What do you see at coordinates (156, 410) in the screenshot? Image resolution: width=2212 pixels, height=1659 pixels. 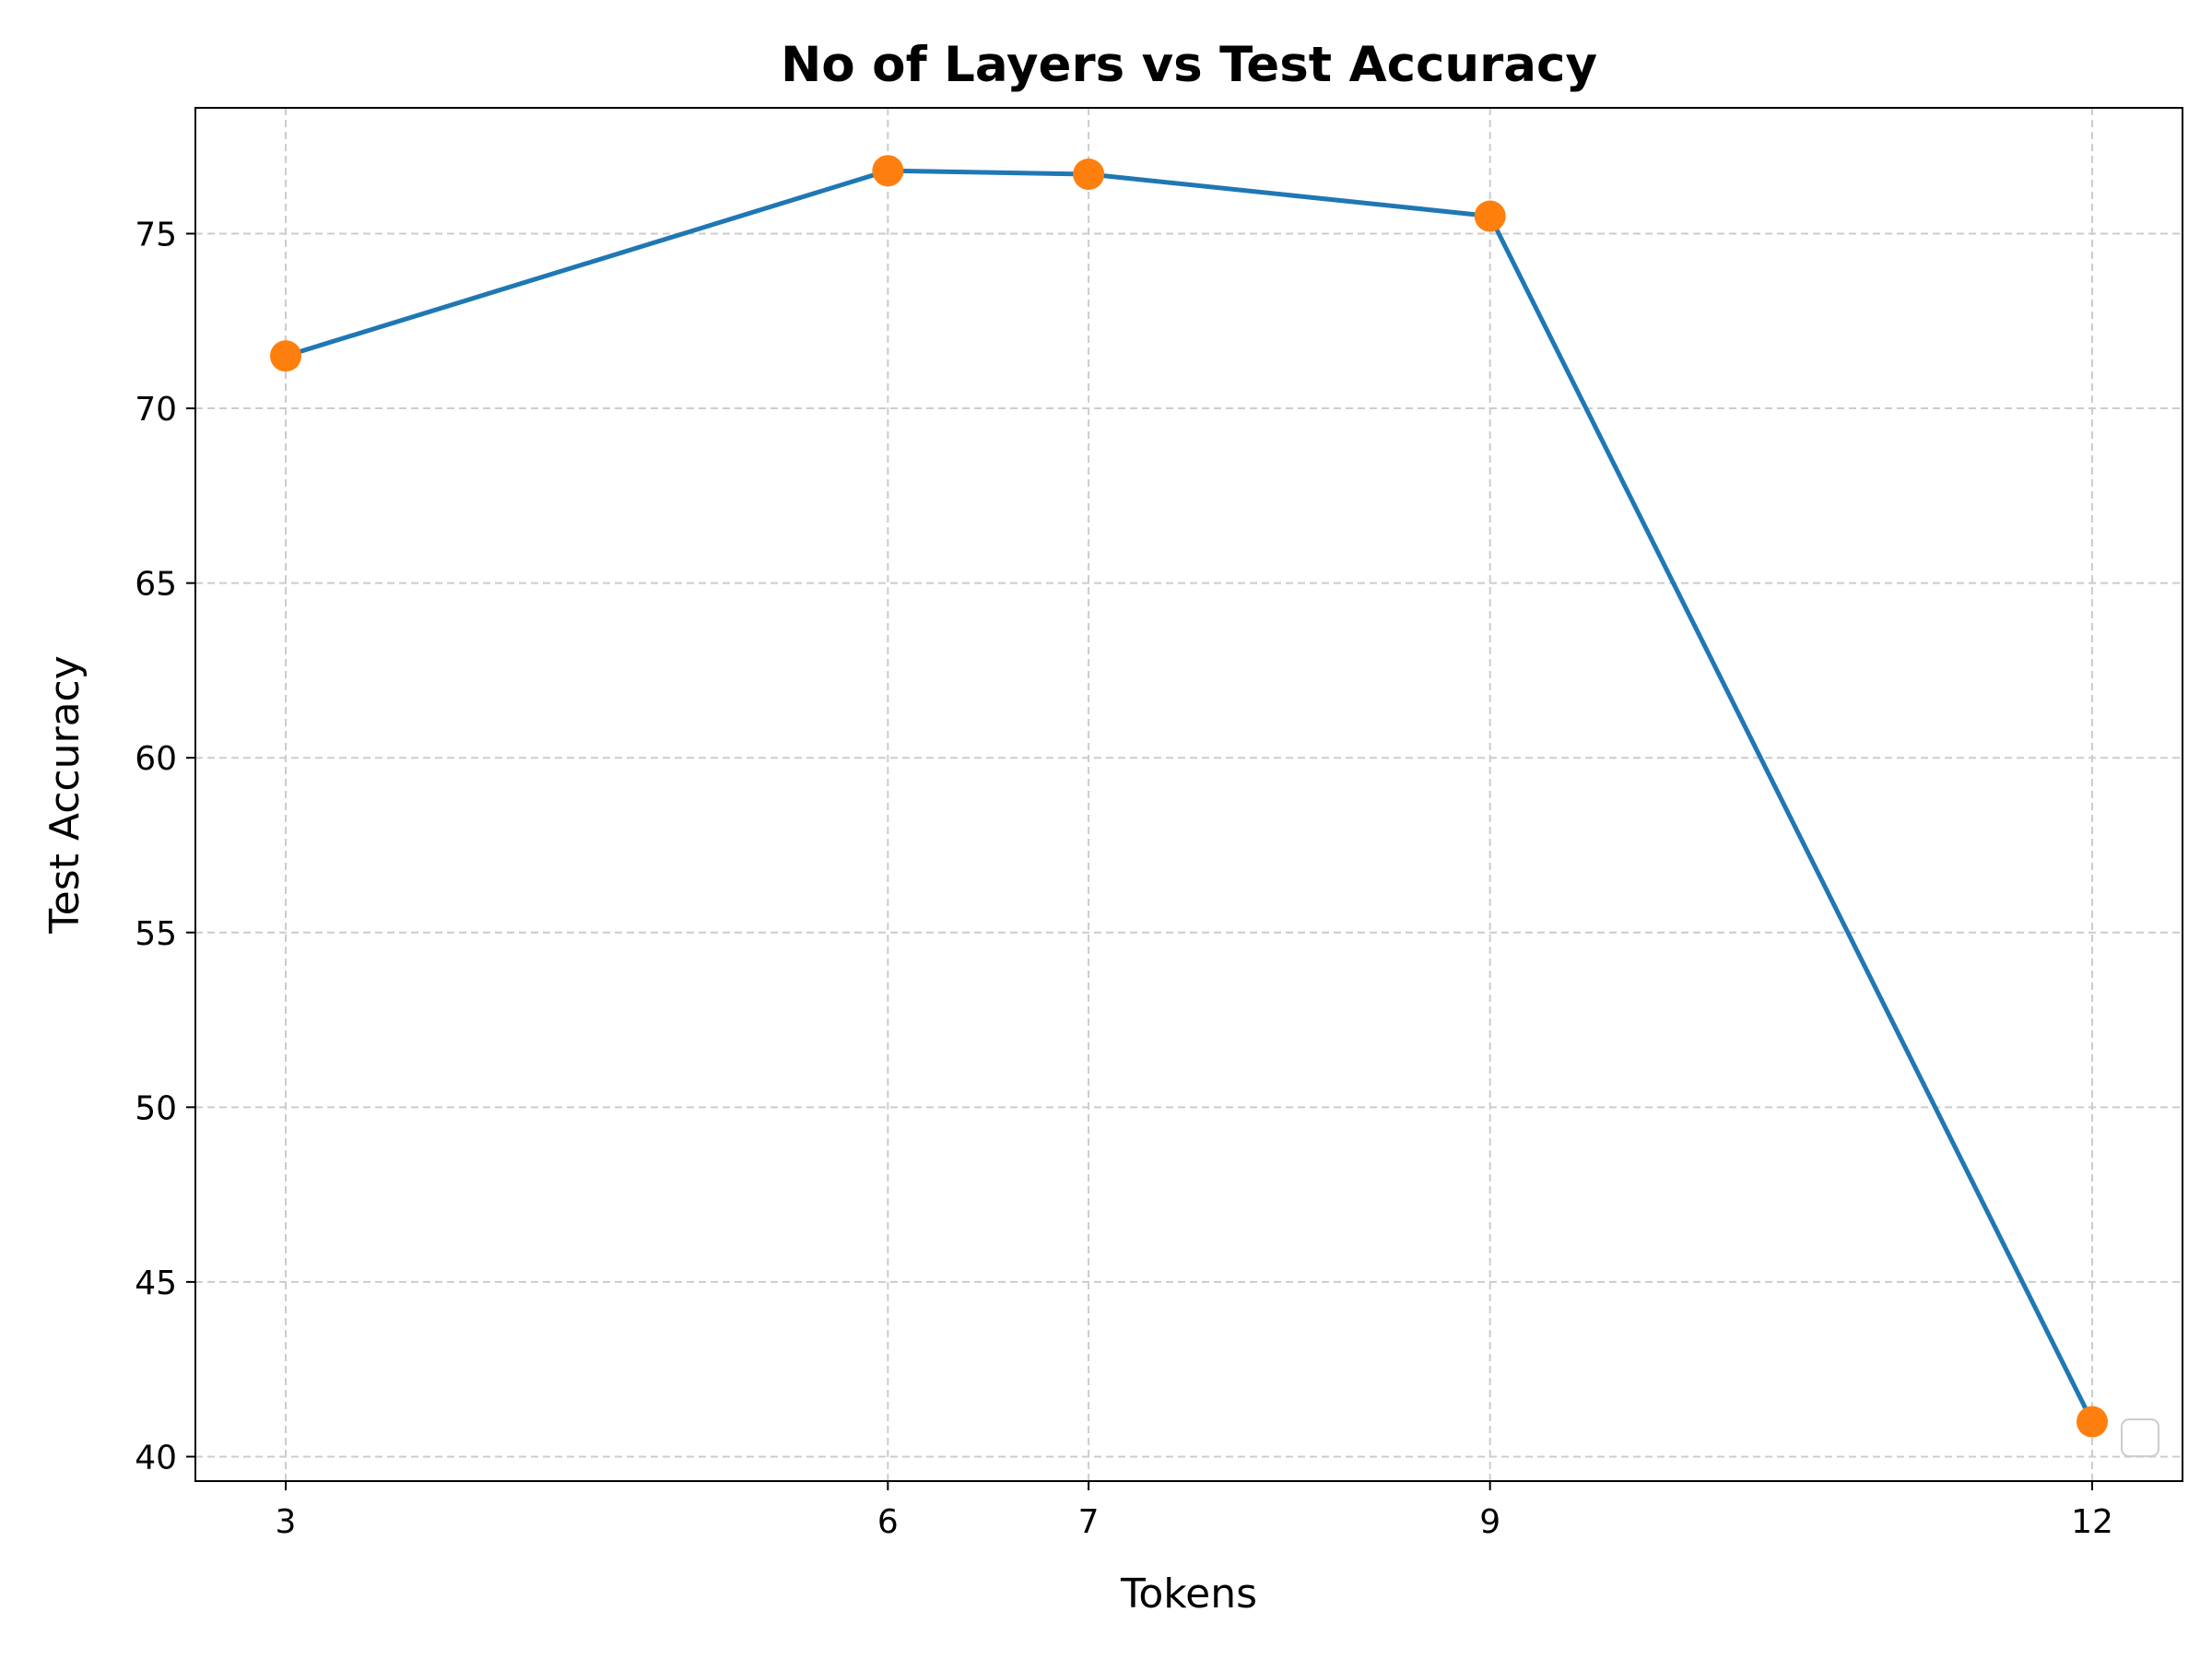 I see `y-tick-label: 70` at bounding box center [156, 410].